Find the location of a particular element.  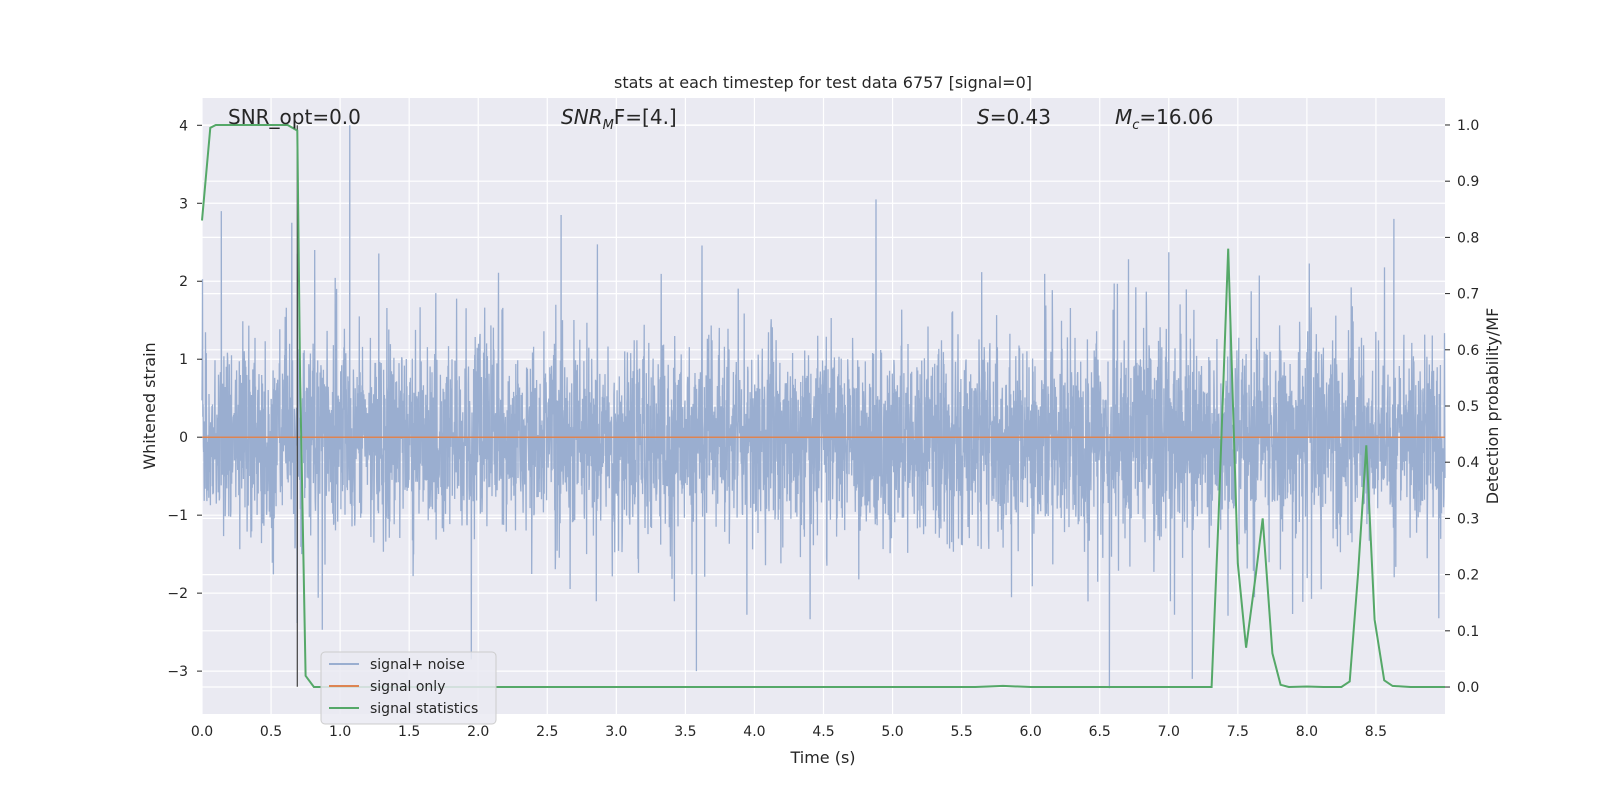

annotation-mc-sub: c is located at coordinates (1135, 125).